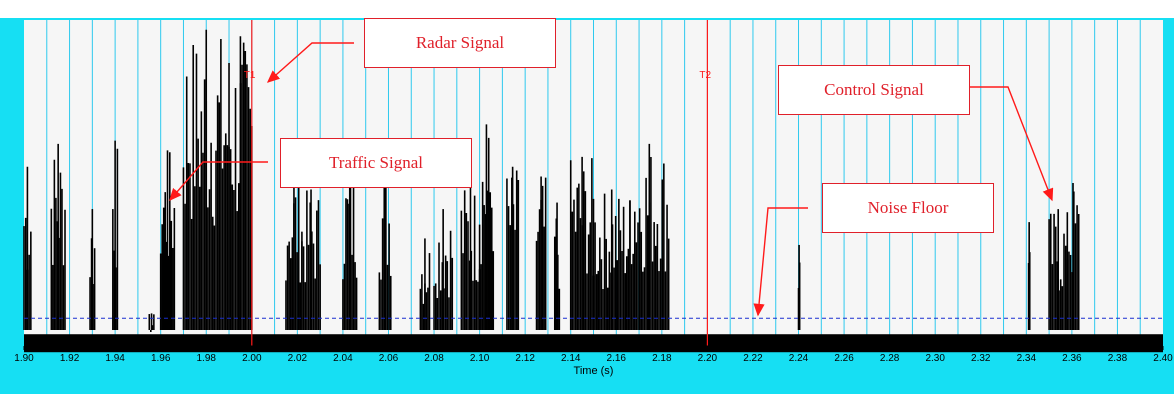 Image resolution: width=1174 pixels, height=394 pixels. I want to click on x-tick-label: 2.26, so click(844, 358).